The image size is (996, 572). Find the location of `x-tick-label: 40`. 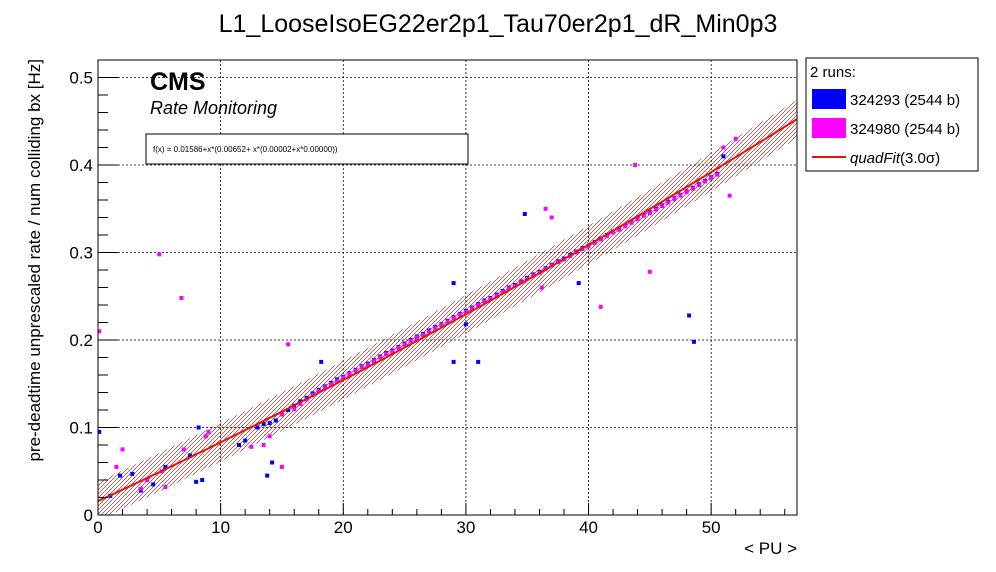

x-tick-label: 40 is located at coordinates (588, 527).